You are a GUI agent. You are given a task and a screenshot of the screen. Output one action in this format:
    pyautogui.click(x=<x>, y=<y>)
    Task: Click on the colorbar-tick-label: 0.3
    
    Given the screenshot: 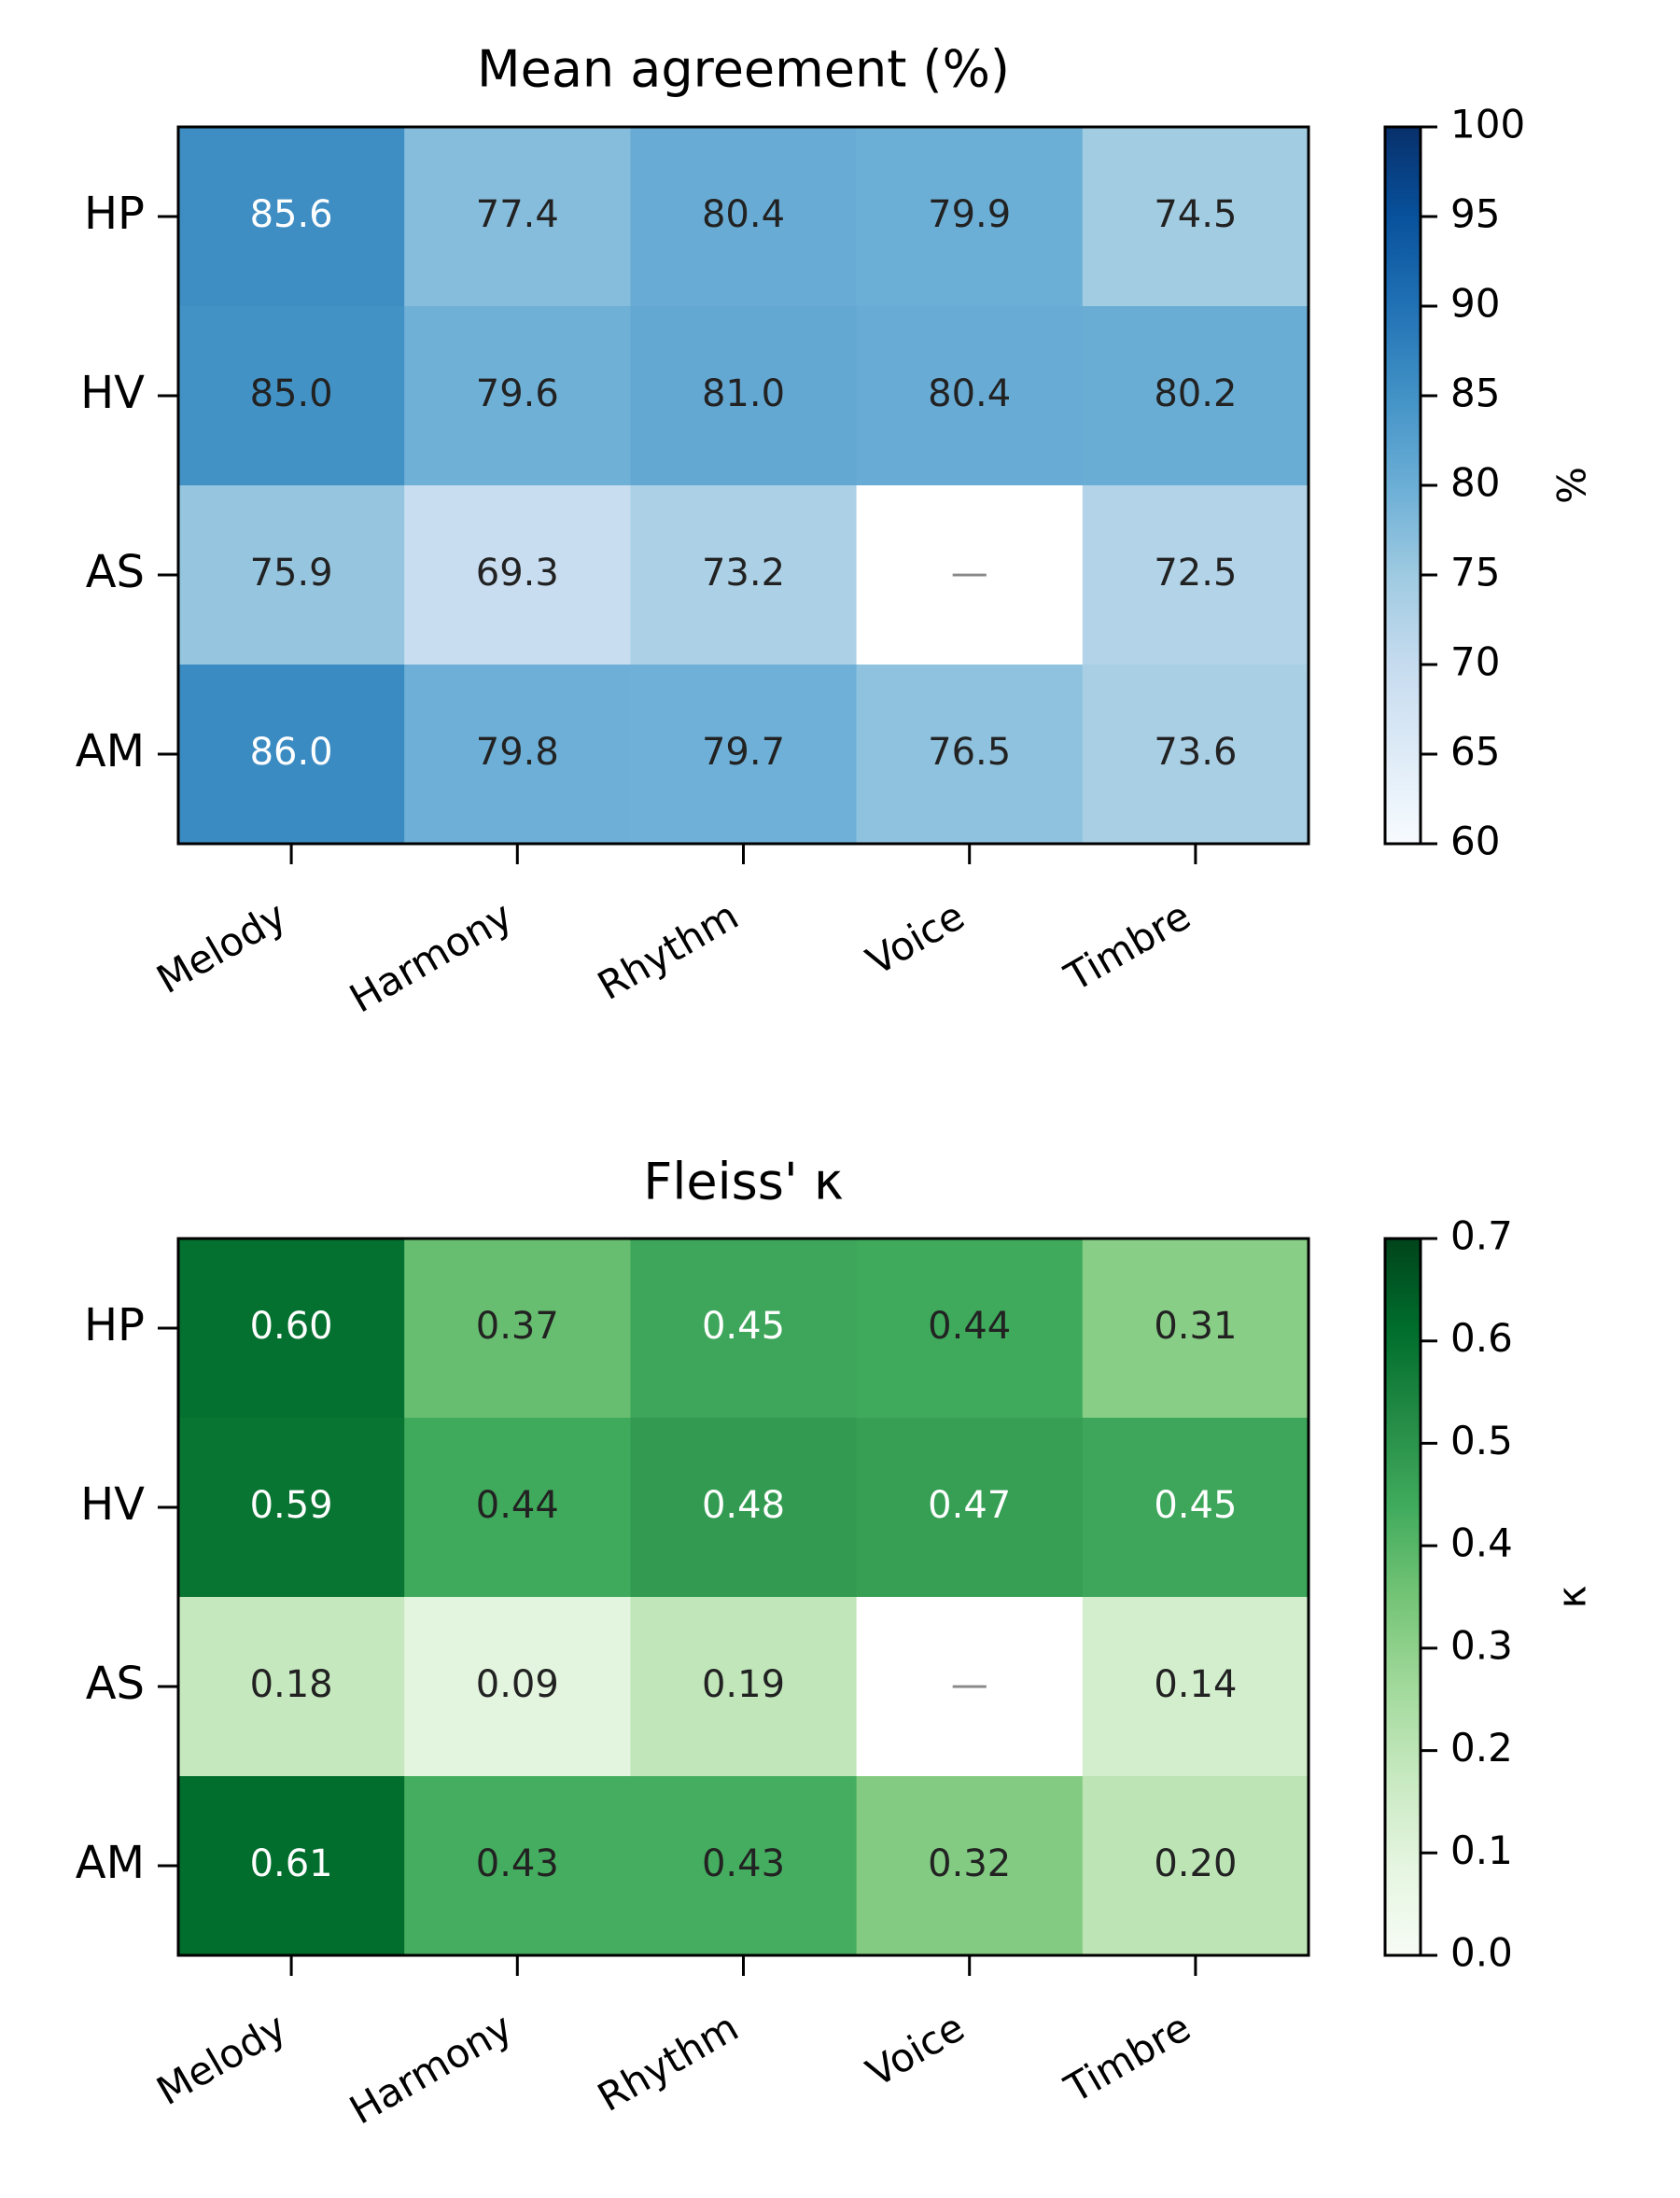 What is the action you would take?
    pyautogui.click(x=1481, y=1645)
    